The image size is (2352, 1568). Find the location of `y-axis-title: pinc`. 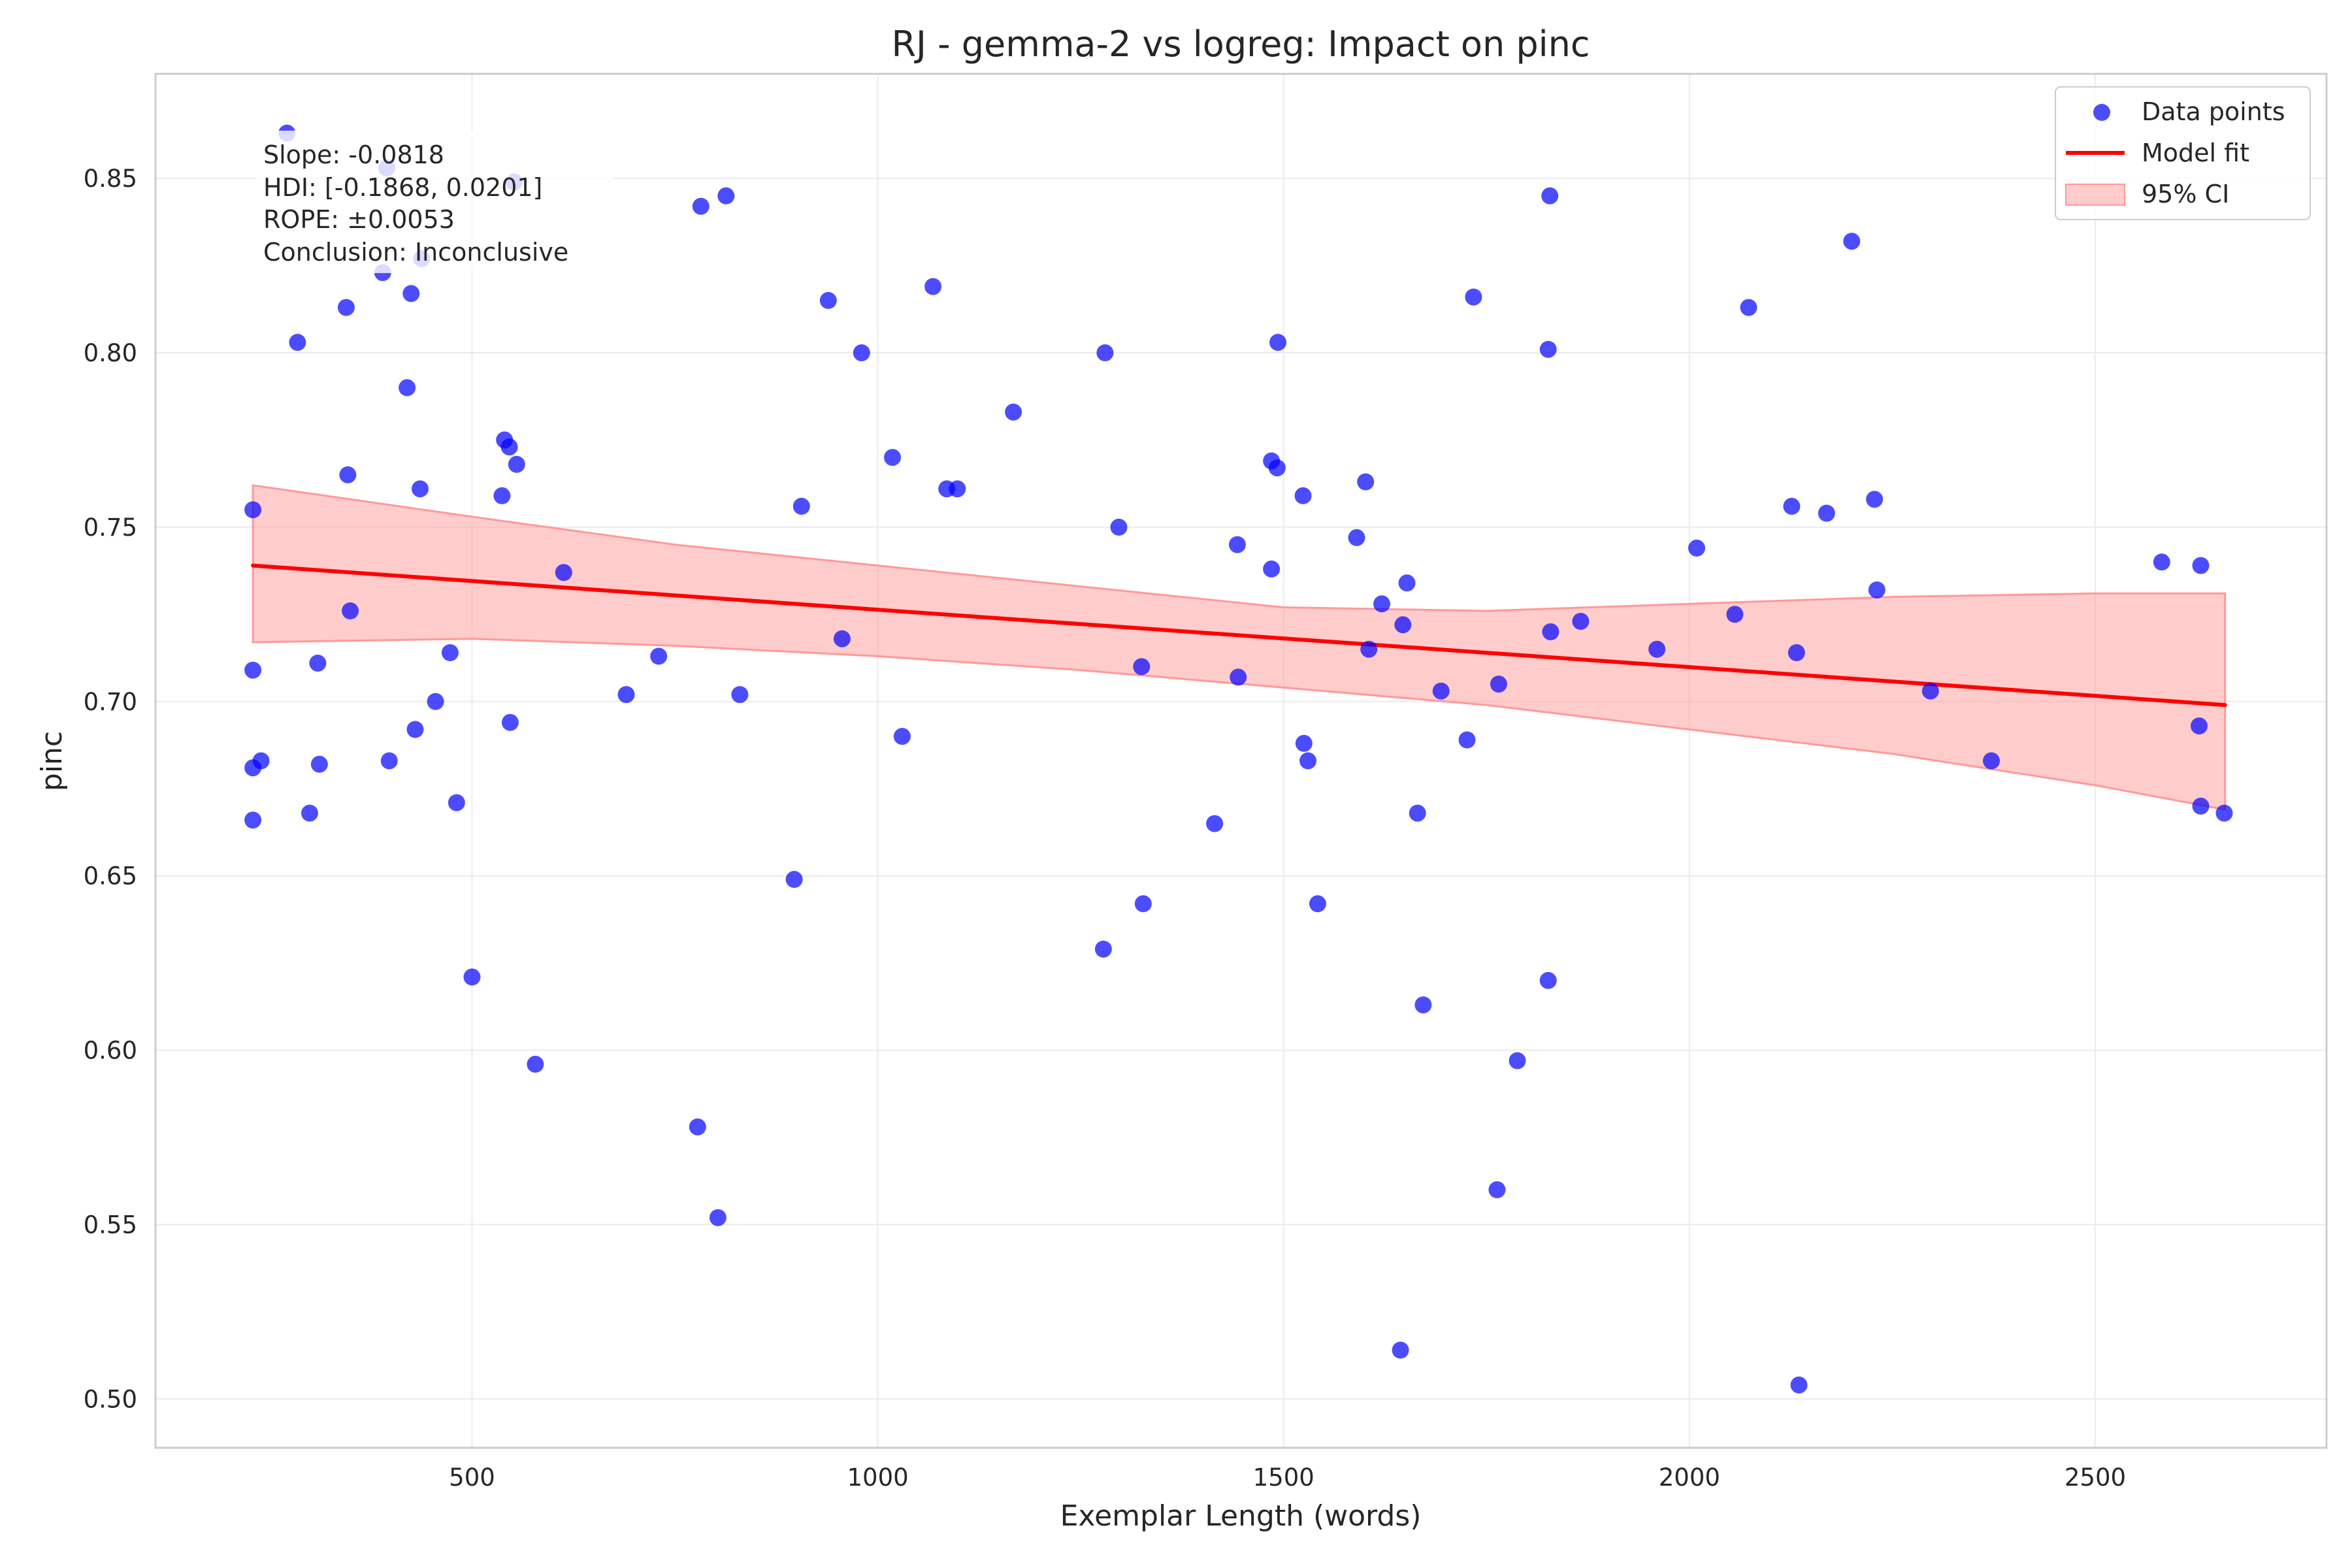

y-axis-title: pinc is located at coordinates (52, 761).